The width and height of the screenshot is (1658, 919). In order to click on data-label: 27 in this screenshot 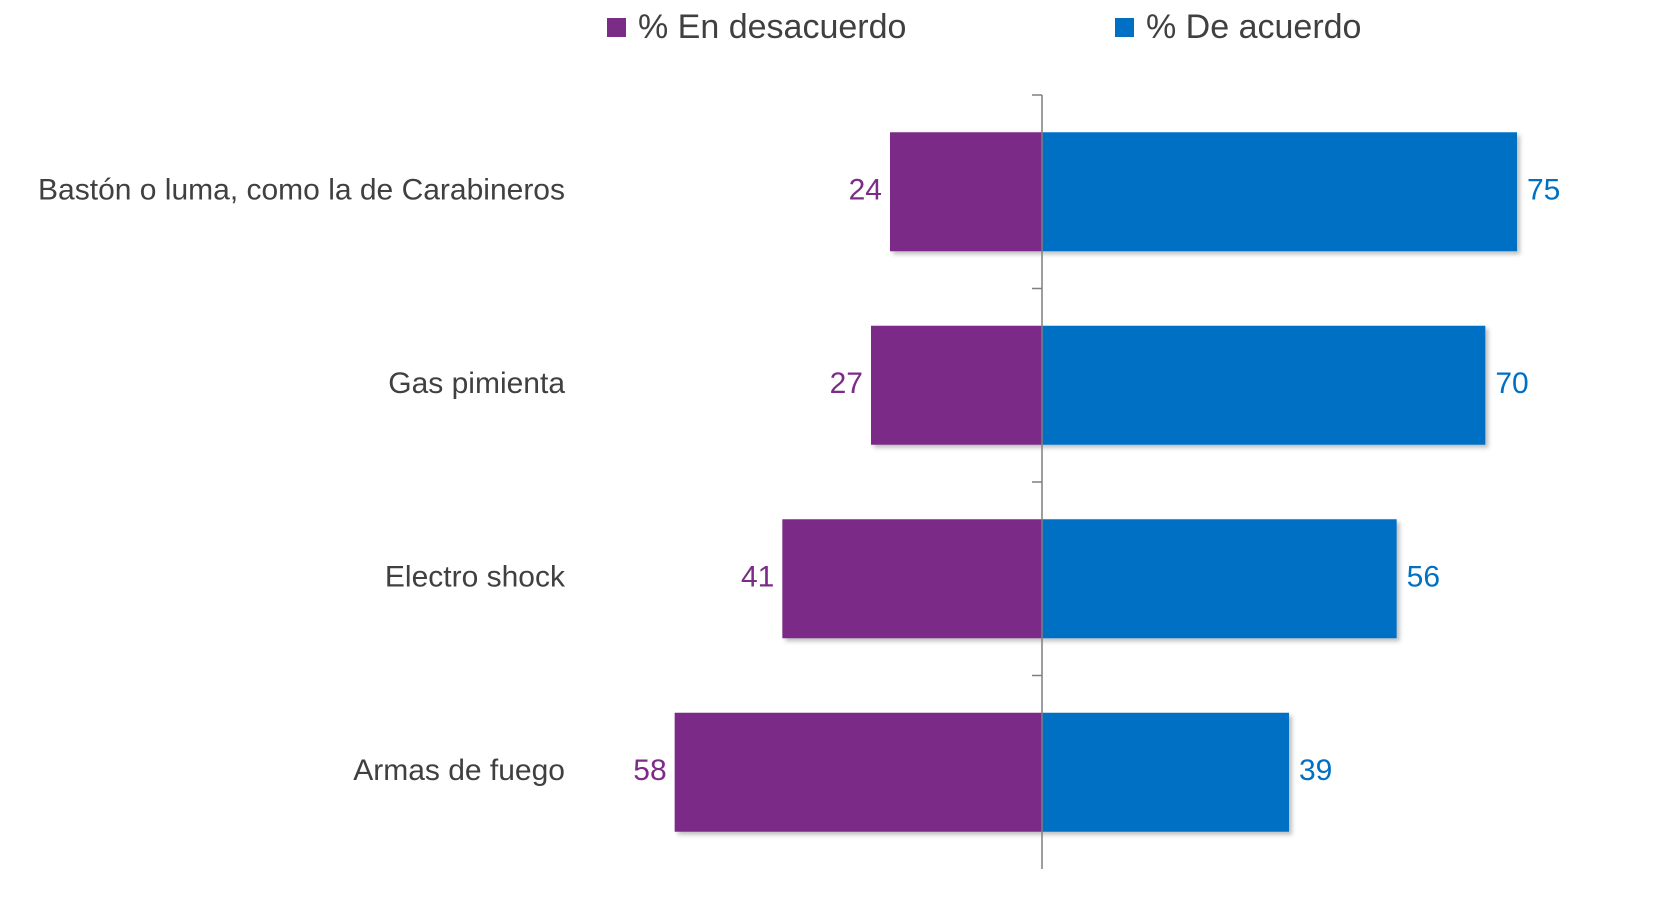, I will do `click(846, 383)`.